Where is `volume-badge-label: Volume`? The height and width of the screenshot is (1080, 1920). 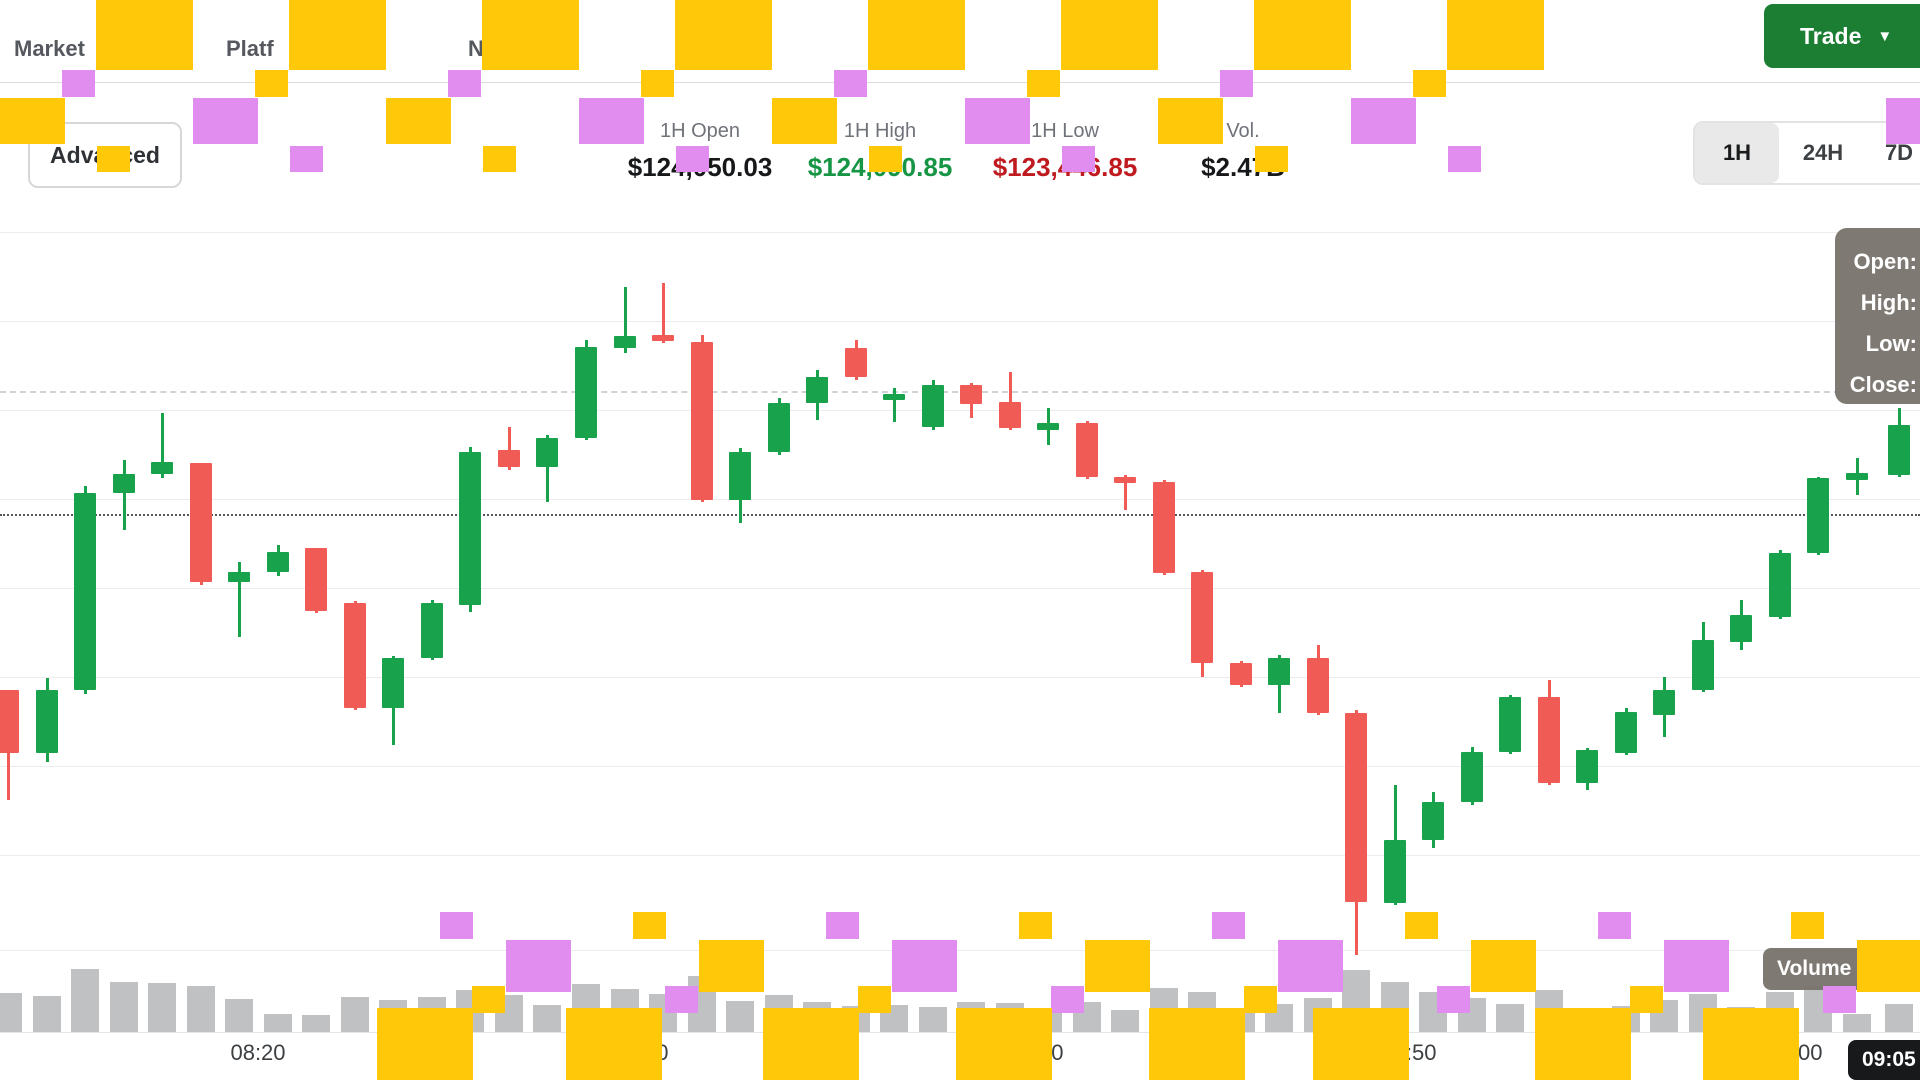
volume-badge-label: Volume is located at coordinates (1814, 968).